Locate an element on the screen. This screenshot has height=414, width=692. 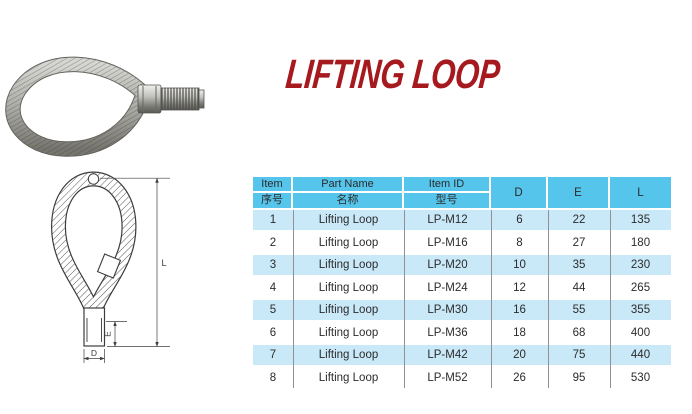
table-row: 1 Lifting Loop LP-M12 6 22 135 is located at coordinates (462, 220).